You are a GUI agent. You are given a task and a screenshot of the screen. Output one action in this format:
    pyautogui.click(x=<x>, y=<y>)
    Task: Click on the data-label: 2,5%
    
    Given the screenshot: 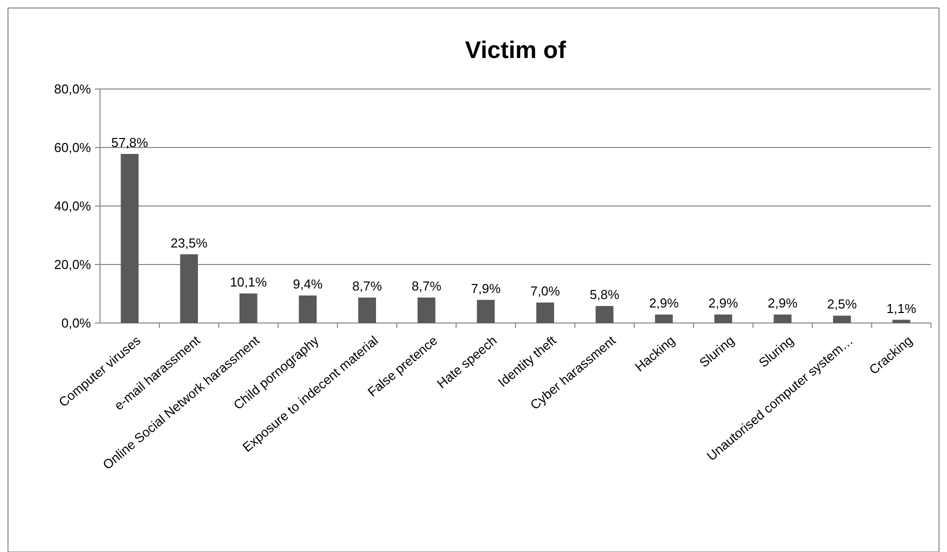 What is the action you would take?
    pyautogui.click(x=842, y=304)
    